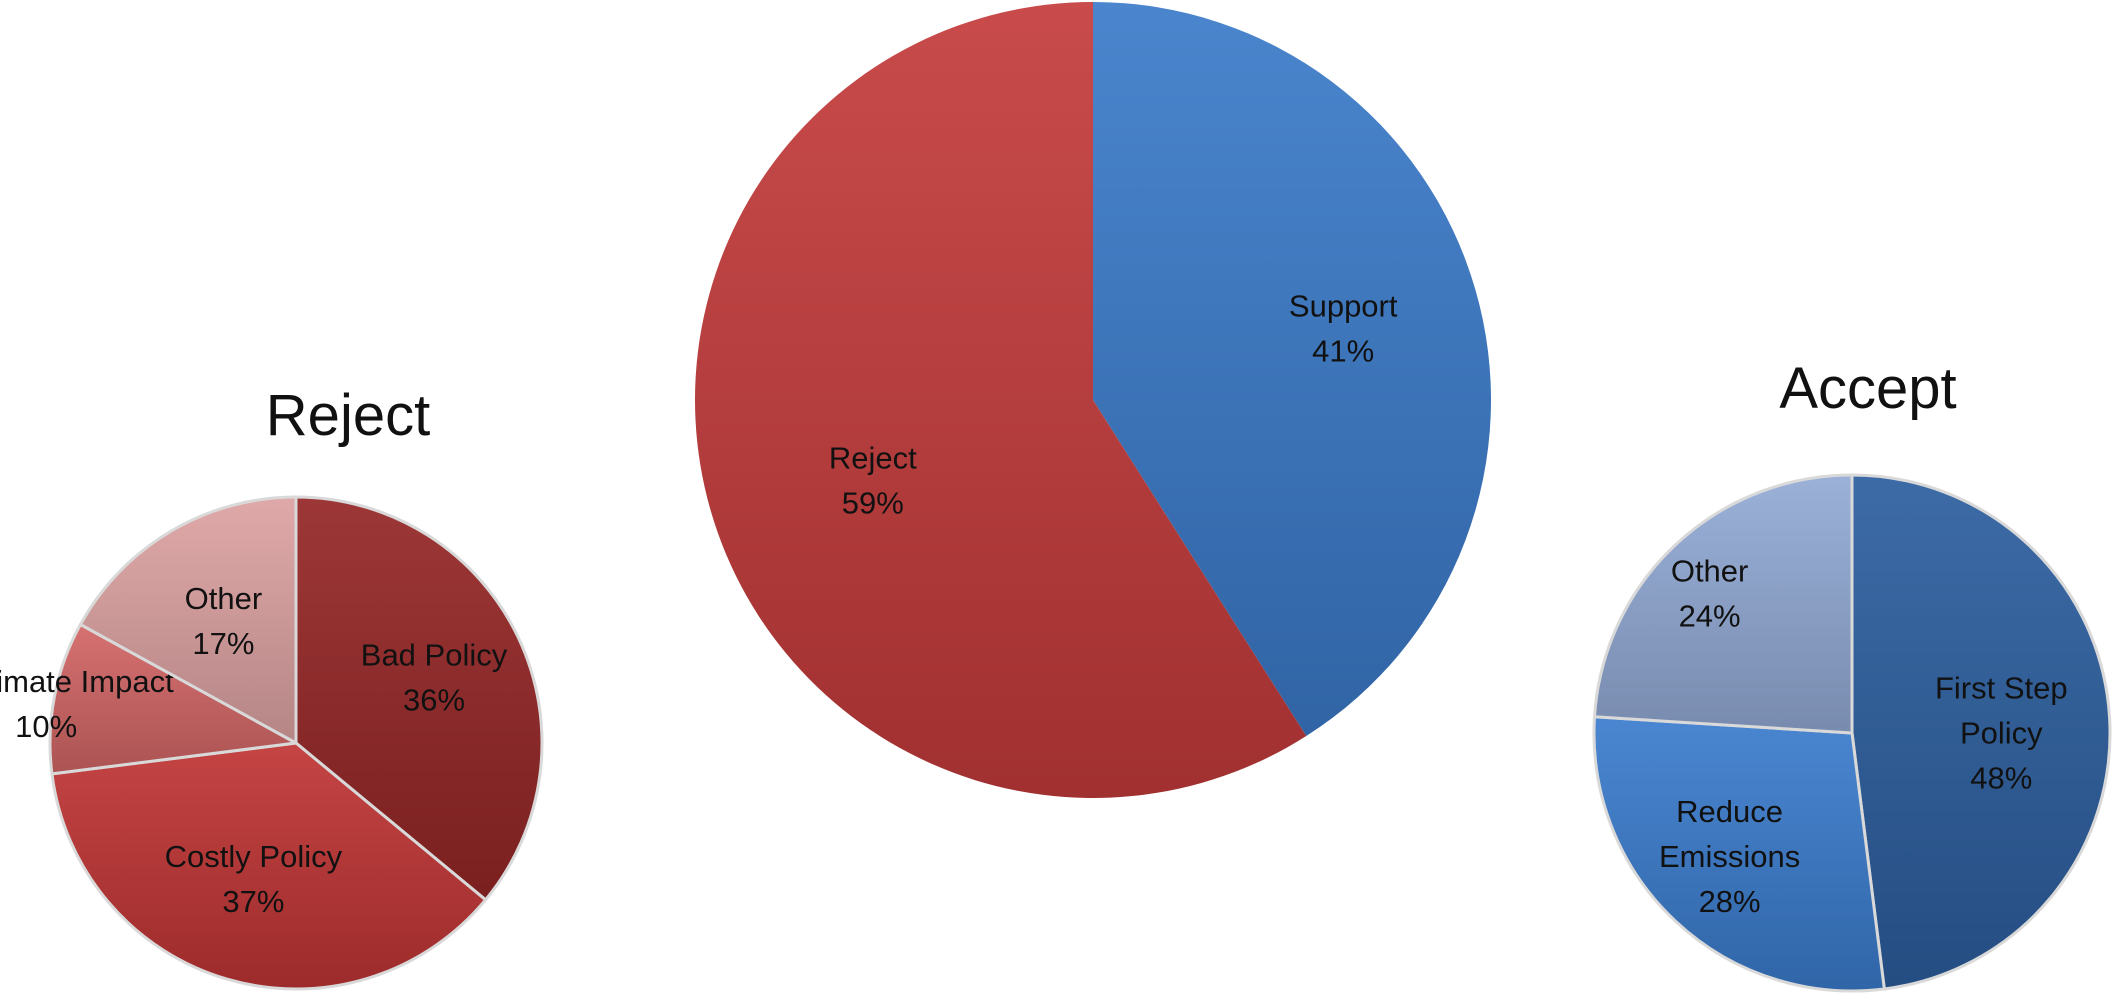  I want to click on reject-chart-title: Reject, so click(348, 415).